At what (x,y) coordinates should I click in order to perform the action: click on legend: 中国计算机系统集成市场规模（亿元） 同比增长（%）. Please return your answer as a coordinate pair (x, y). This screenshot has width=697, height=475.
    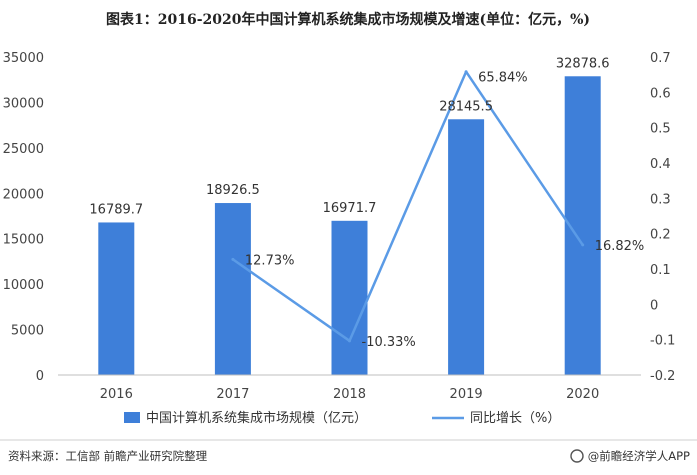
    Looking at the image, I should click on (342, 418).